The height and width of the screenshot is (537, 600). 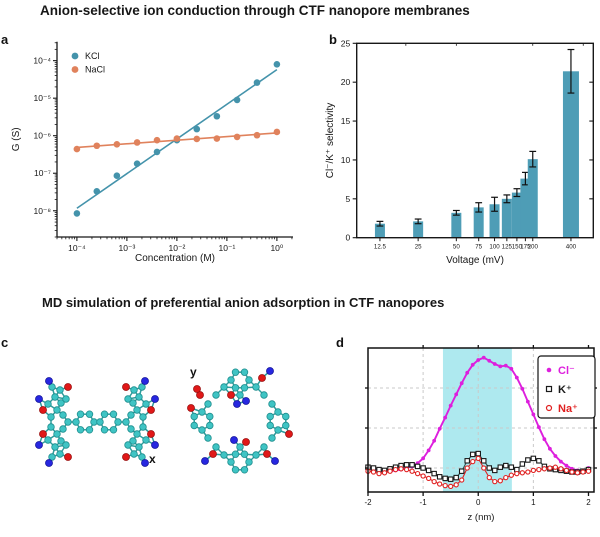 I want to click on svg-text: 10⁻³, so click(x=127, y=248).